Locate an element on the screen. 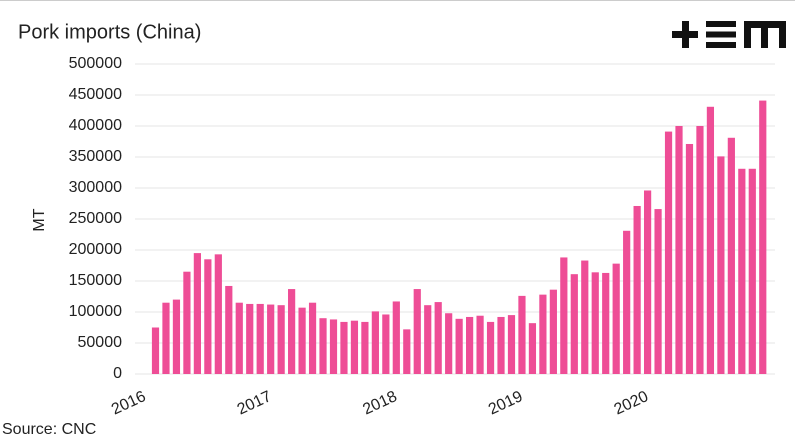 Image resolution: width=795 pixels, height=442 pixels. y-tick-label: 300000 is located at coordinates (95, 187).